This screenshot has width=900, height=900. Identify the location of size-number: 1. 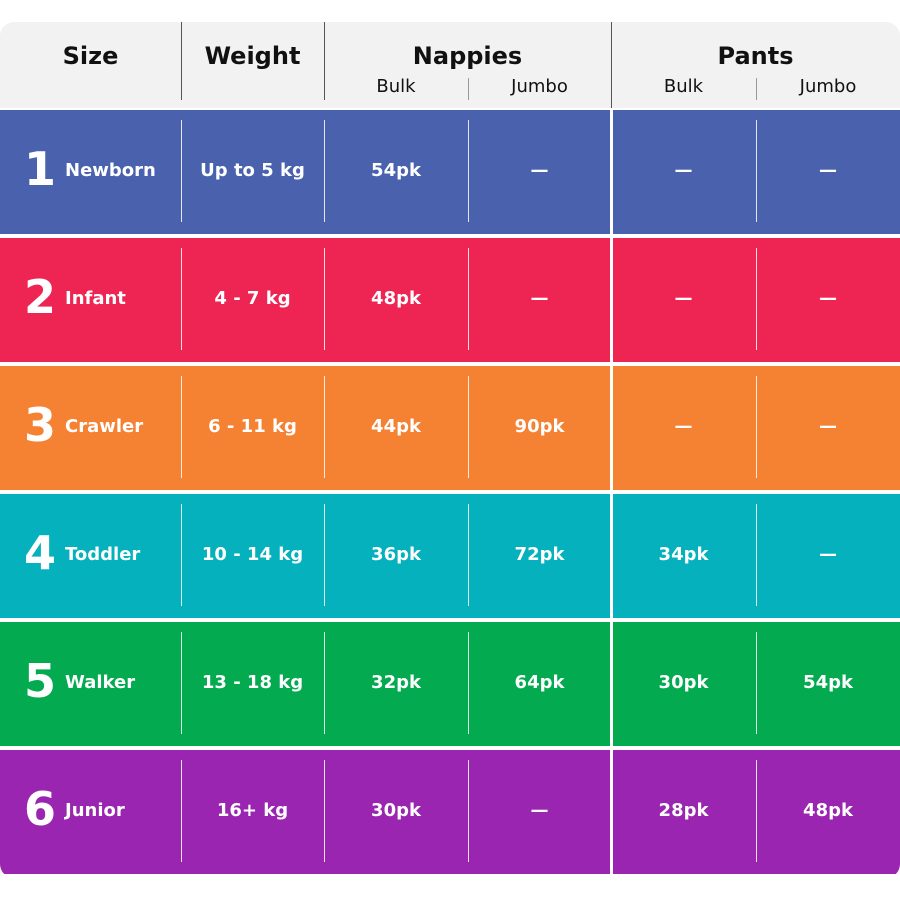
(39, 169).